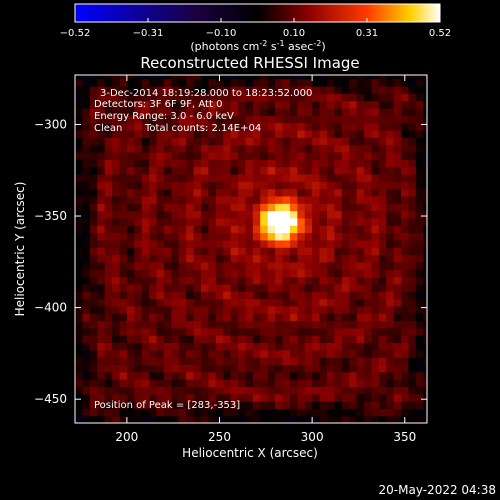 The image size is (500, 500). What do you see at coordinates (249, 63) in the screenshot?
I see `chart-title: Reconstructed RHESSI Image` at bounding box center [249, 63].